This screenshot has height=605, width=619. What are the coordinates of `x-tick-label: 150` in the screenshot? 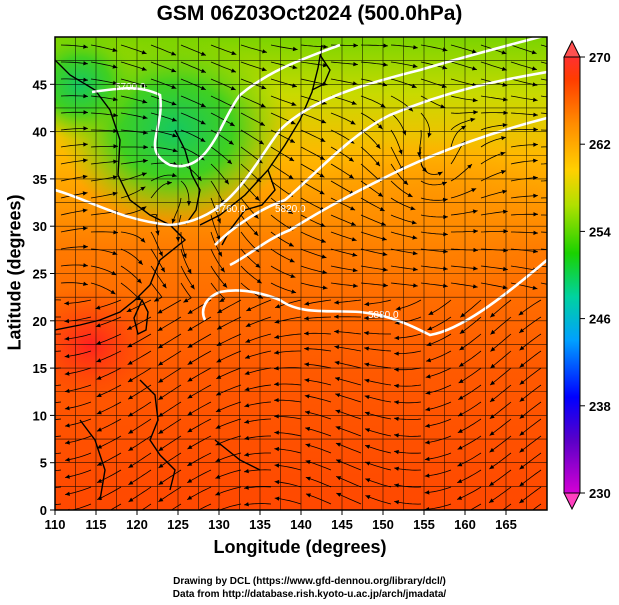 It's located at (383, 524).